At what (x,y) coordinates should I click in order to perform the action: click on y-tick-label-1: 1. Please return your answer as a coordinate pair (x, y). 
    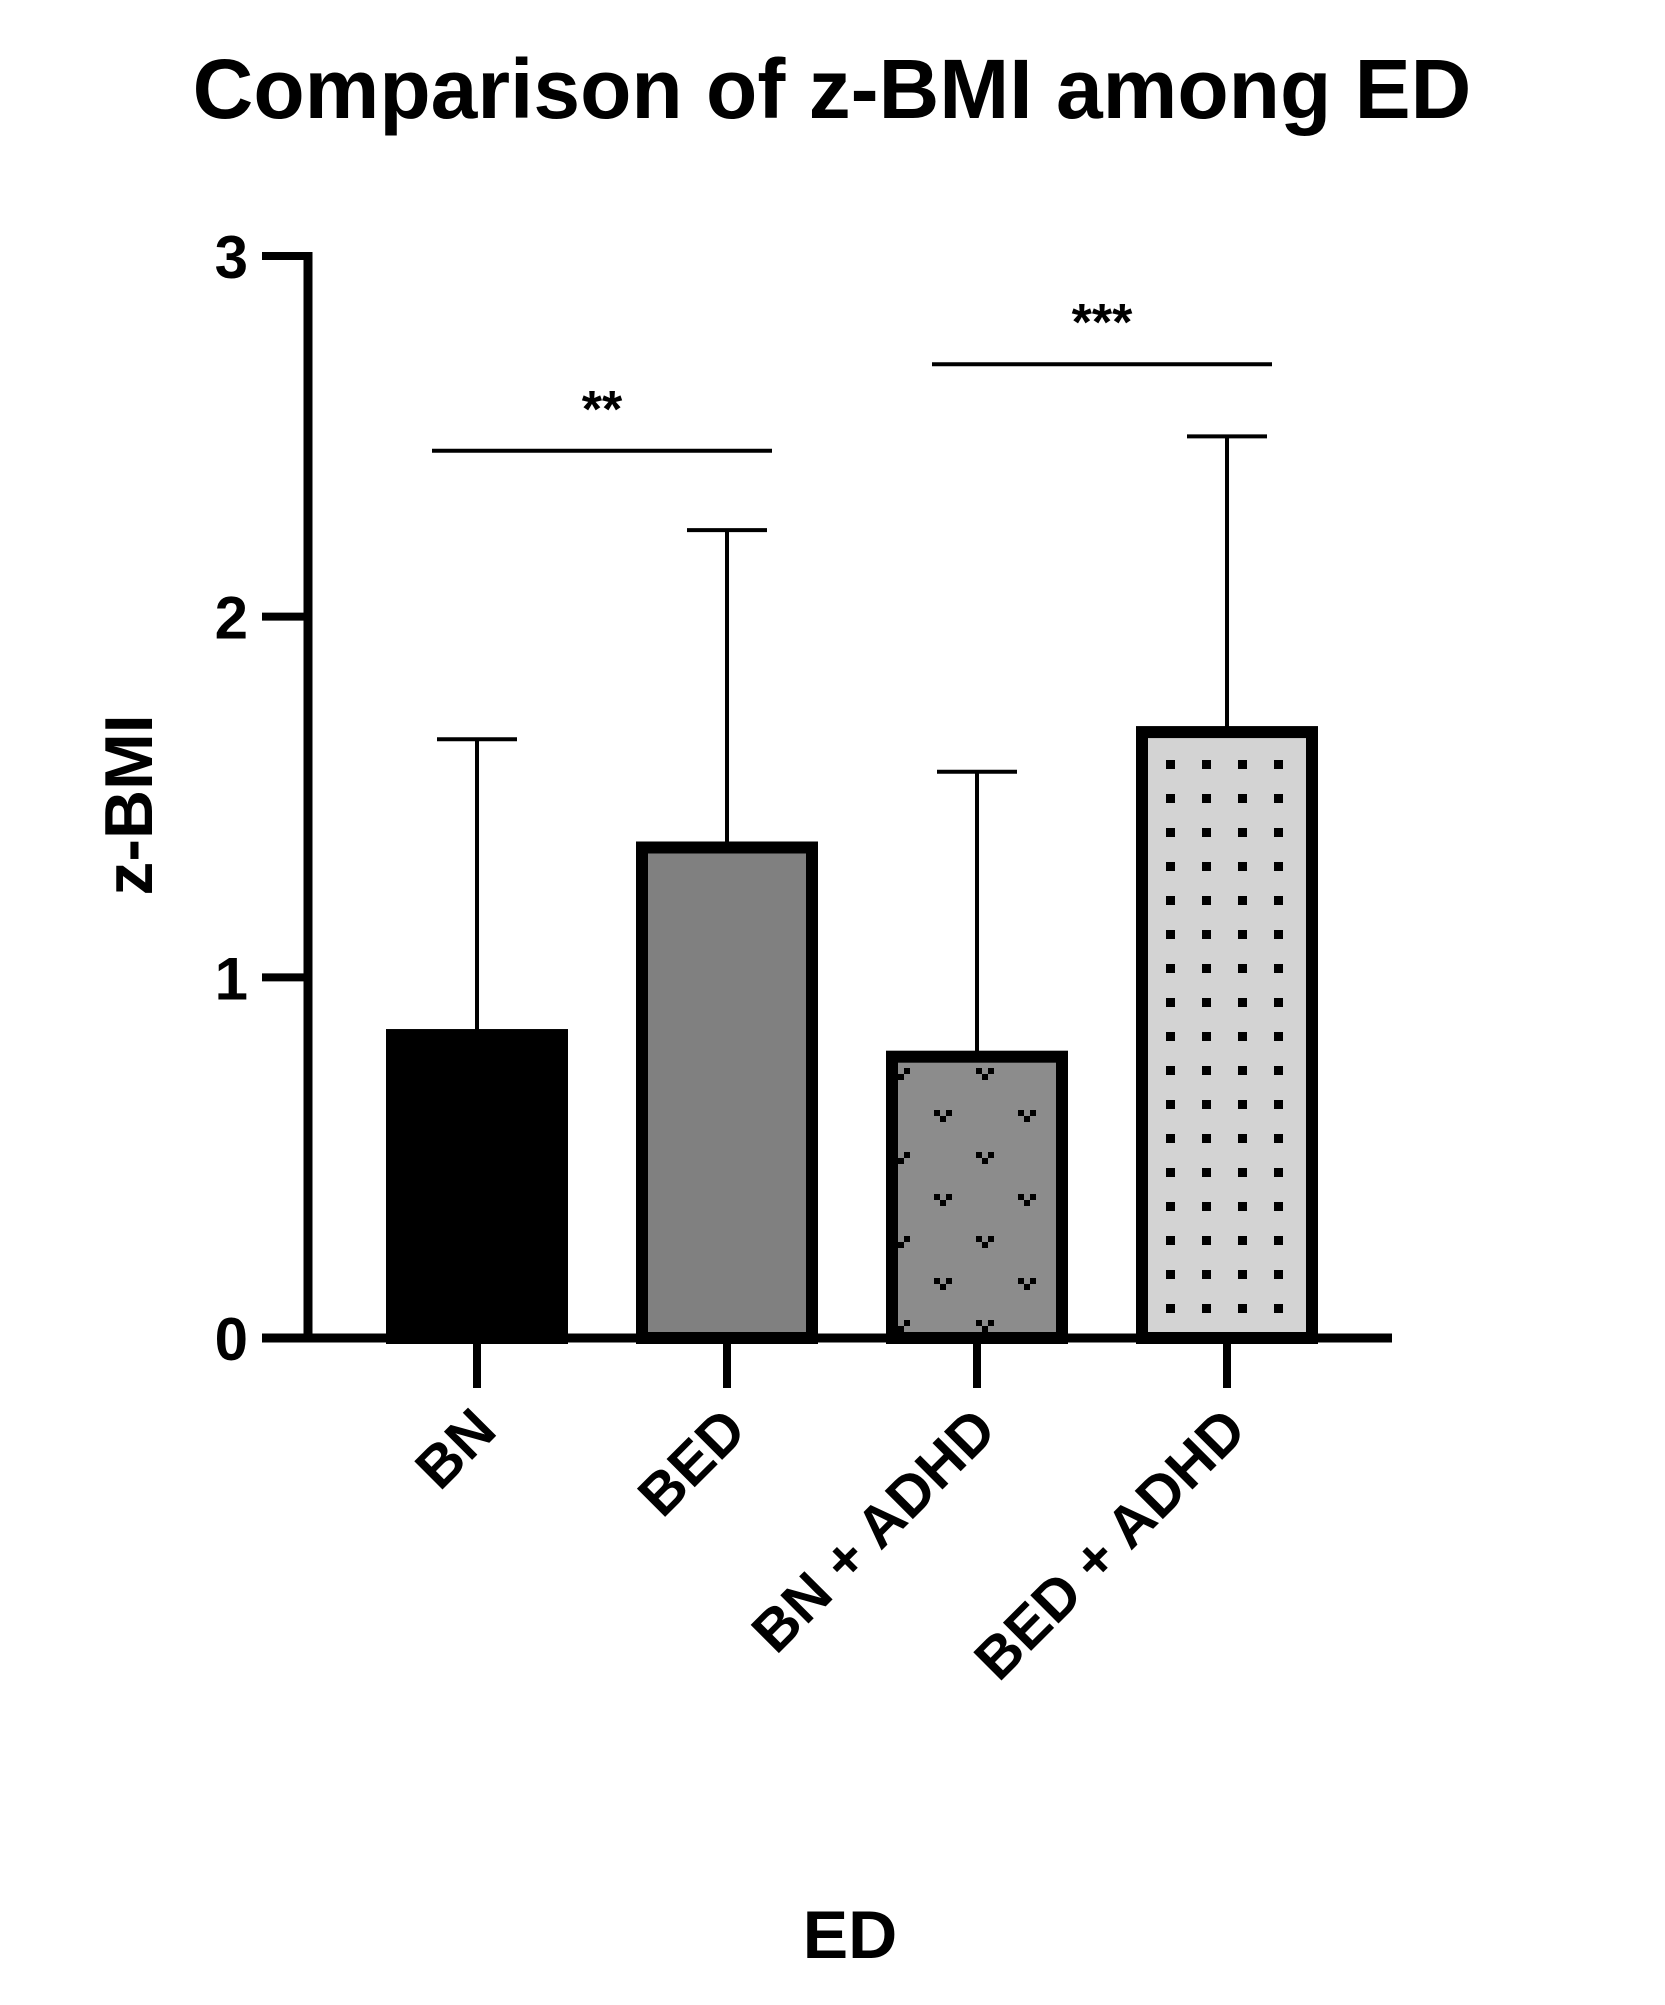
    Looking at the image, I should click on (231, 978).